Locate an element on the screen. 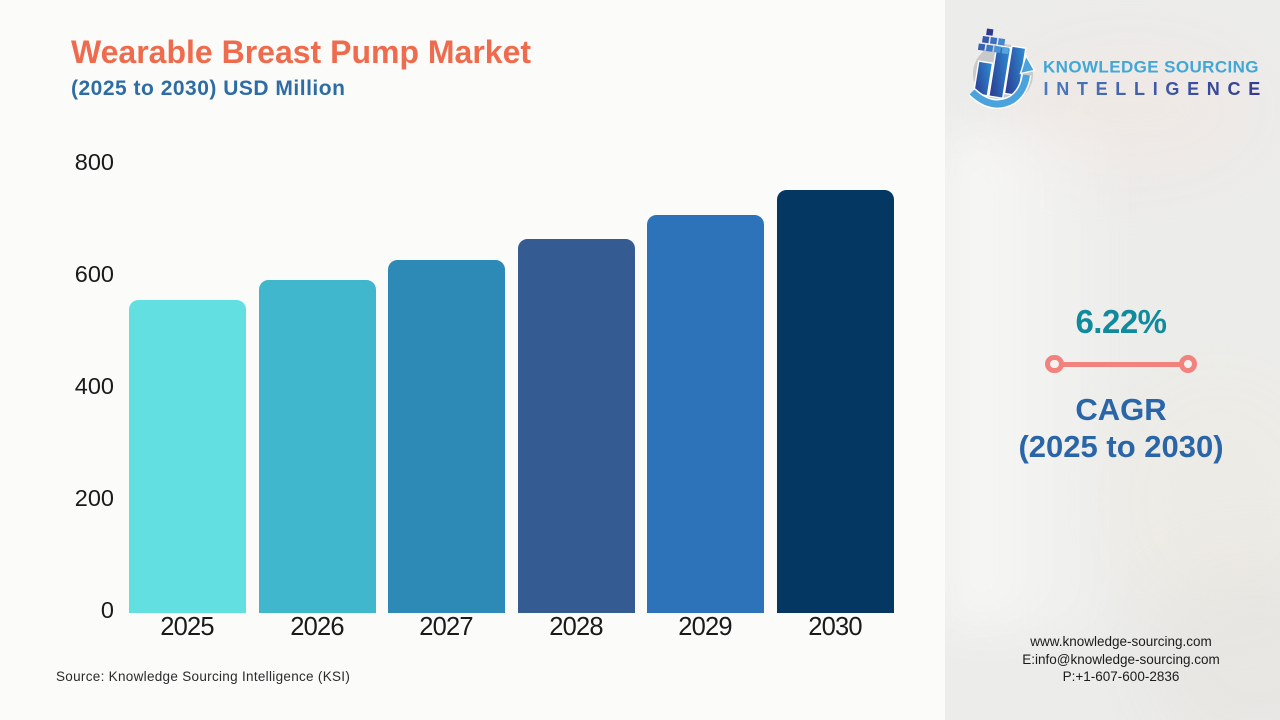 The height and width of the screenshot is (720, 1280). svg-text: KNOWLEDGE SOURCING is located at coordinates (1151, 67).